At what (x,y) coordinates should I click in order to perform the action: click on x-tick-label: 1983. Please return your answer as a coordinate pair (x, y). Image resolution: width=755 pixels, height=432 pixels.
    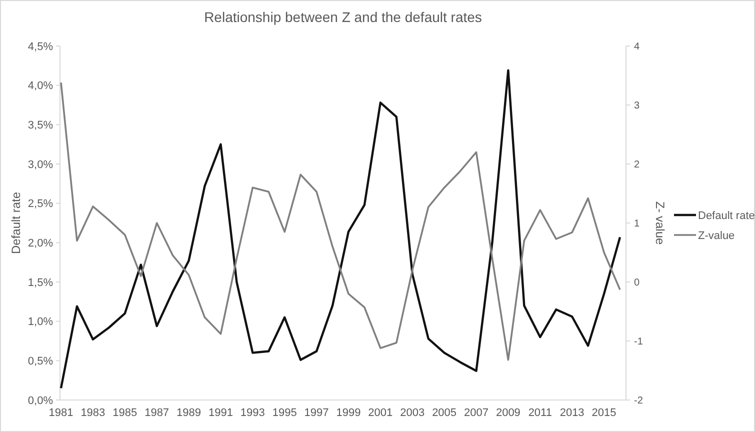
    Looking at the image, I should click on (93, 413).